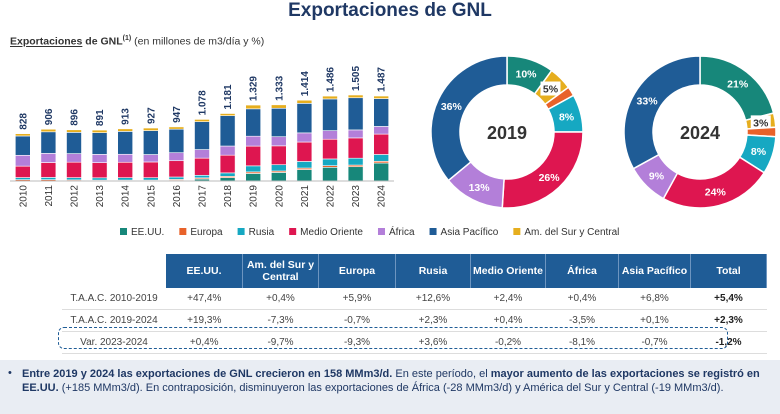  Describe the element at coordinates (75, 117) in the screenshot. I see `total-label: 896` at that location.